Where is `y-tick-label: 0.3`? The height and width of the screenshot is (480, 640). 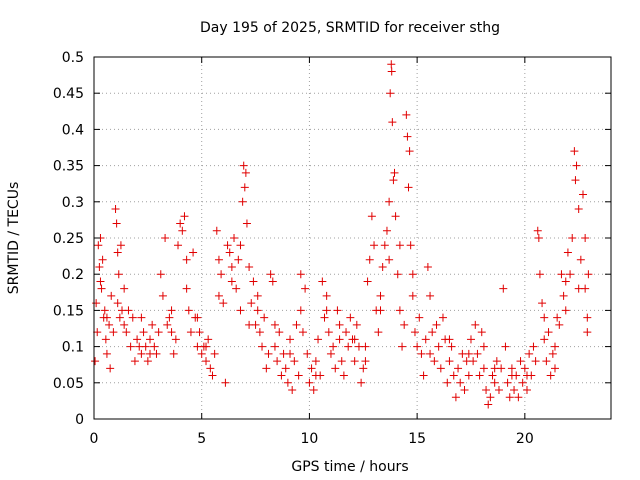 y-tick-label: 0.3 is located at coordinates (73, 203).